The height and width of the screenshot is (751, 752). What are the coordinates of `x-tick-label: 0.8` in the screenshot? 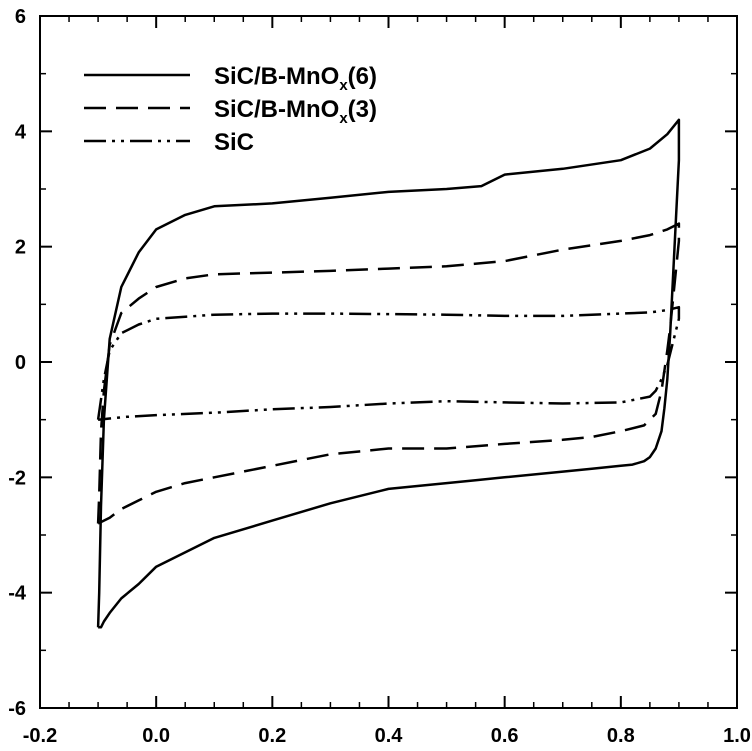 It's located at (621, 736).